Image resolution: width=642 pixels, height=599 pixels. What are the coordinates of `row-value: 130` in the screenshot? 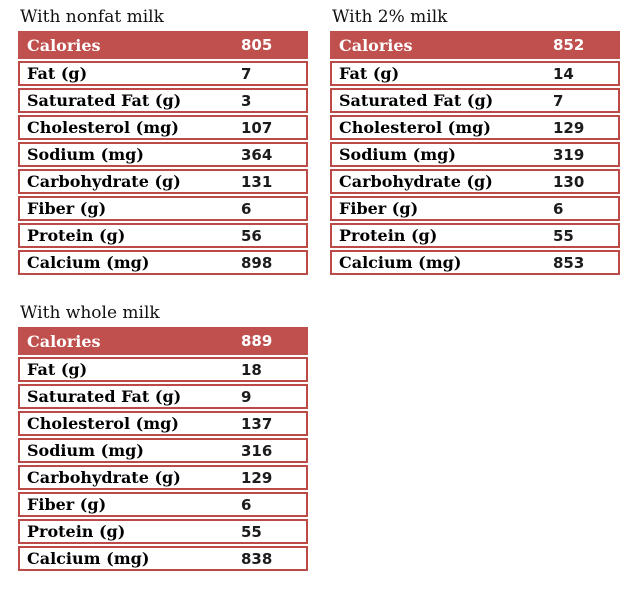 It's located at (569, 181).